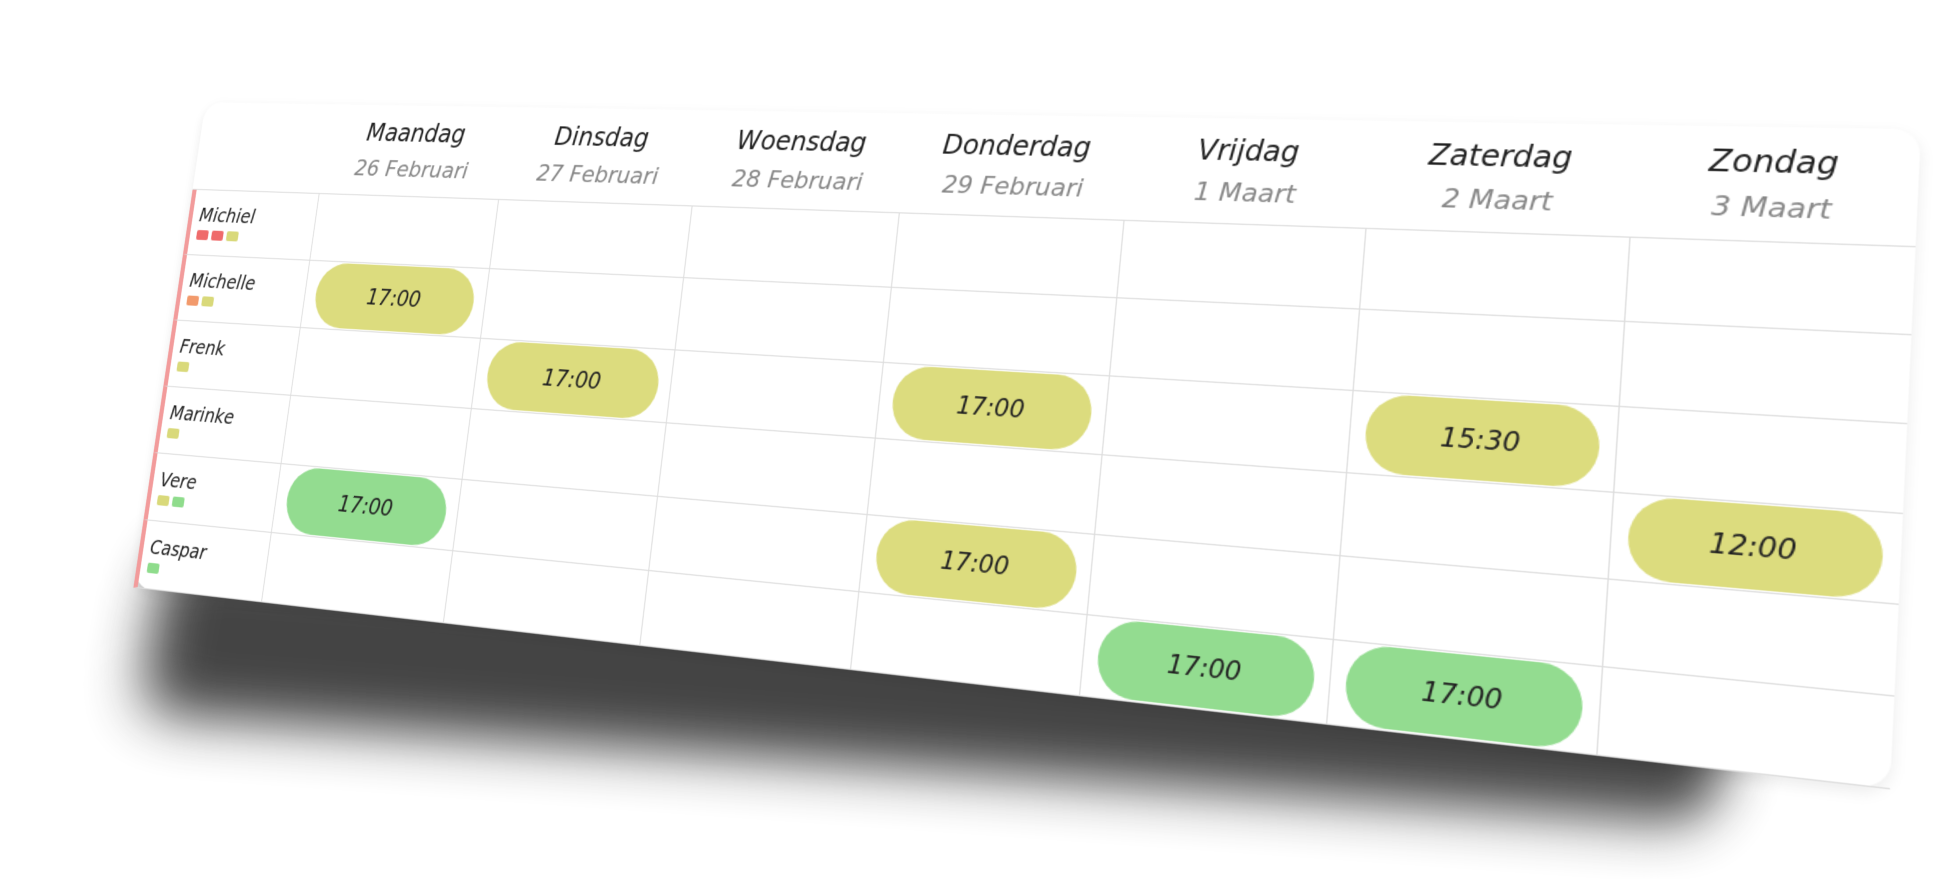 The image size is (1937, 879). What do you see at coordinates (202, 561) in the screenshot?
I see `person: Caspar` at bounding box center [202, 561].